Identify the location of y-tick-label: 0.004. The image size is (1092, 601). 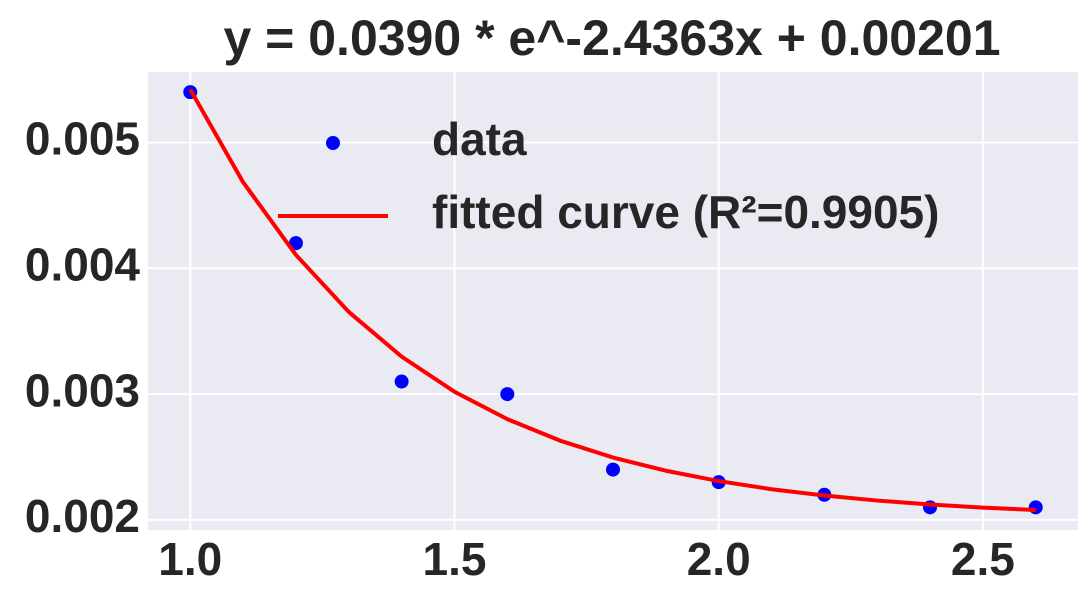
(83, 264).